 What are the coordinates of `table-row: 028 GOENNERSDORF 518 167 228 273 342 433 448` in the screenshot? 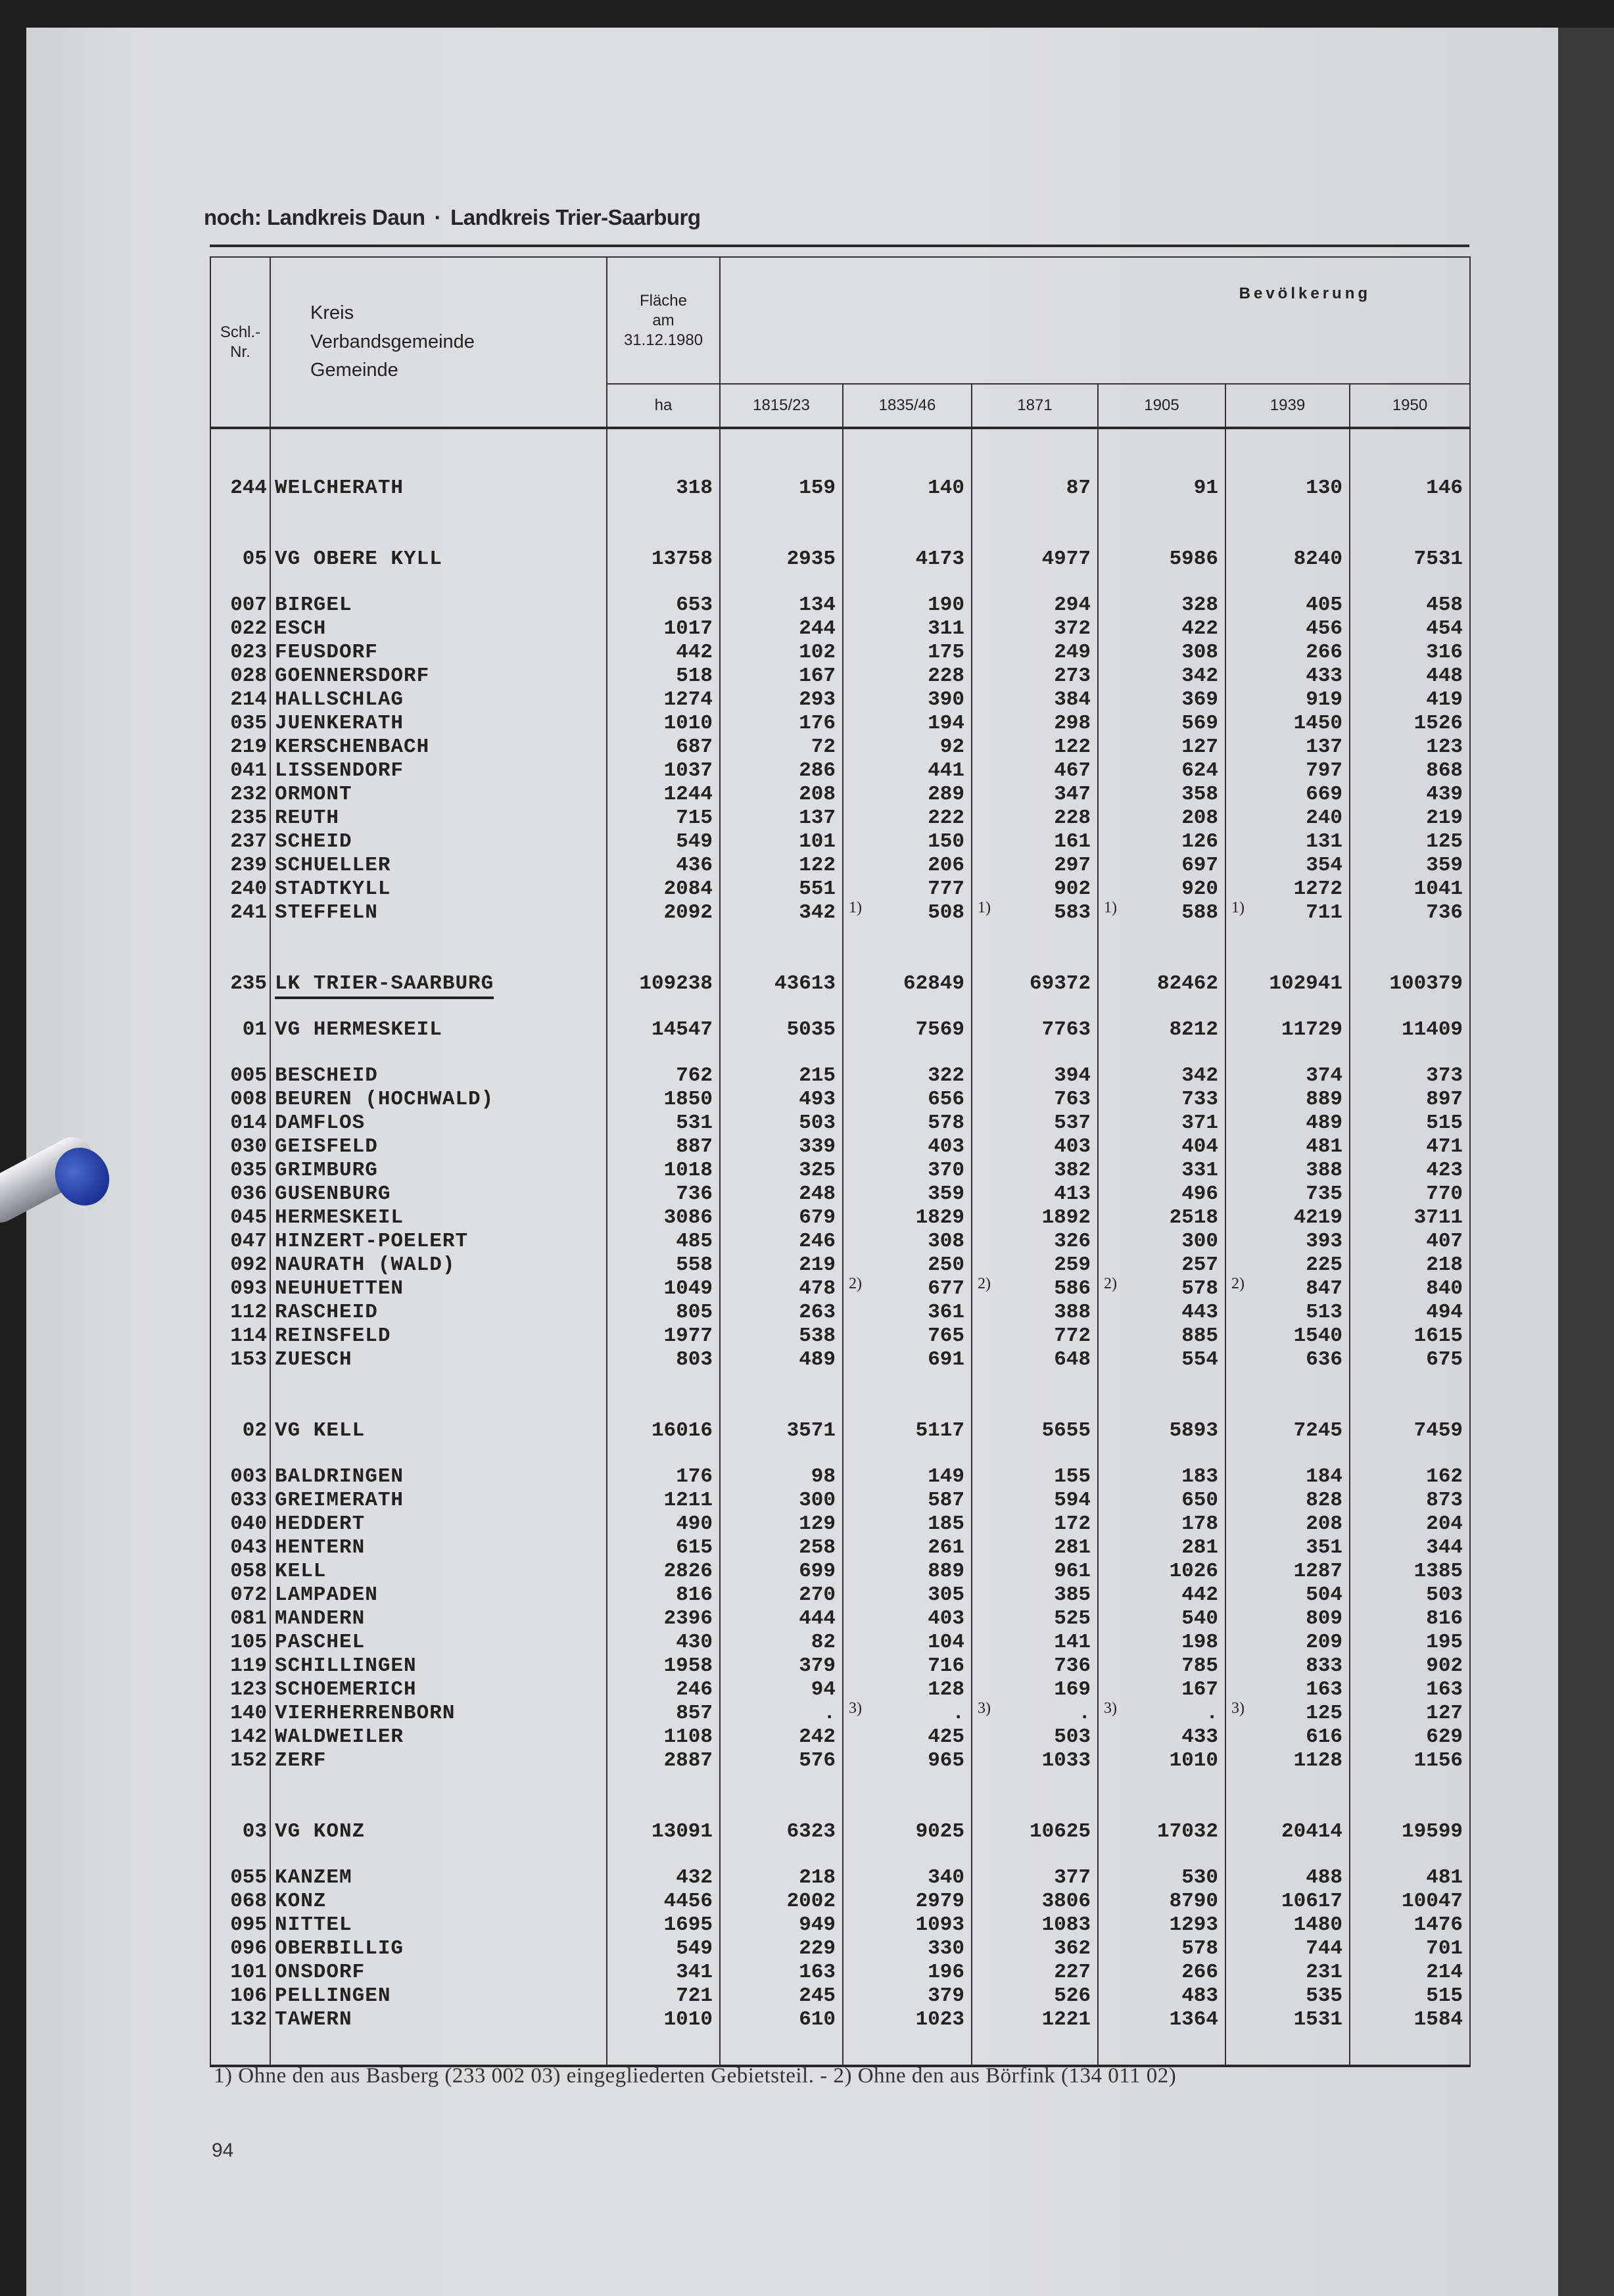 It's located at (840, 676).